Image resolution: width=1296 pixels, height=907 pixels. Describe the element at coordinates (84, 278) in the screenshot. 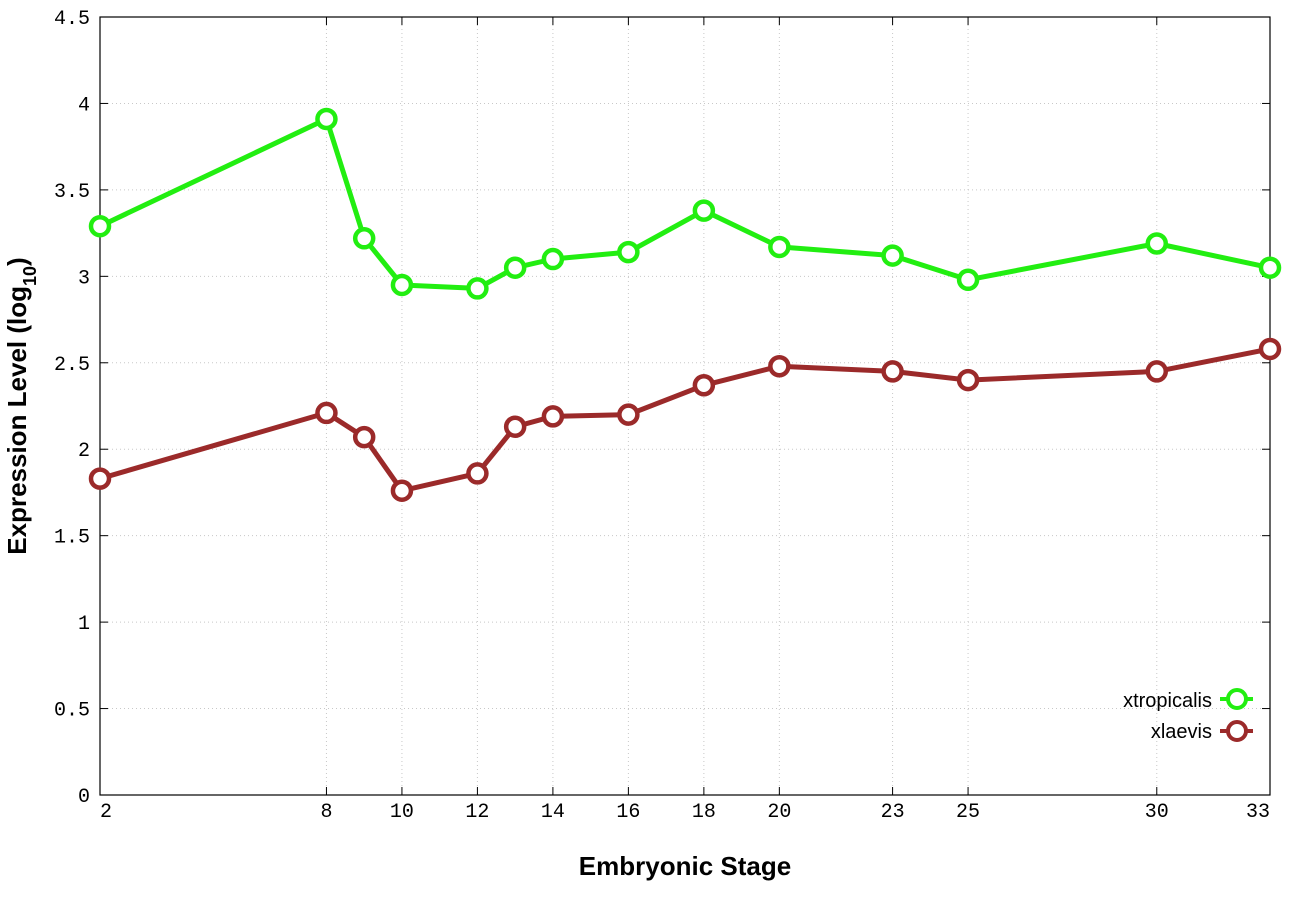

I see `y-tick-label: 3` at that location.